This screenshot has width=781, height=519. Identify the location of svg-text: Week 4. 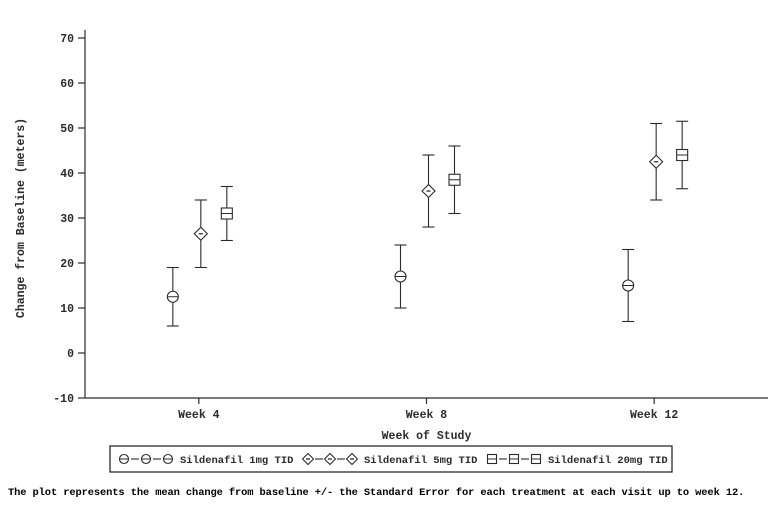
(199, 415).